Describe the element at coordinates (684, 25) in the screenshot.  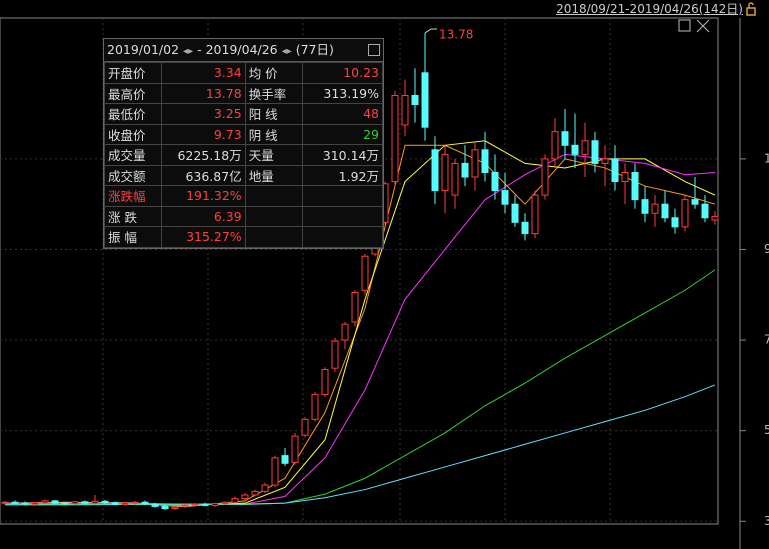
I see `maximize-icon` at that location.